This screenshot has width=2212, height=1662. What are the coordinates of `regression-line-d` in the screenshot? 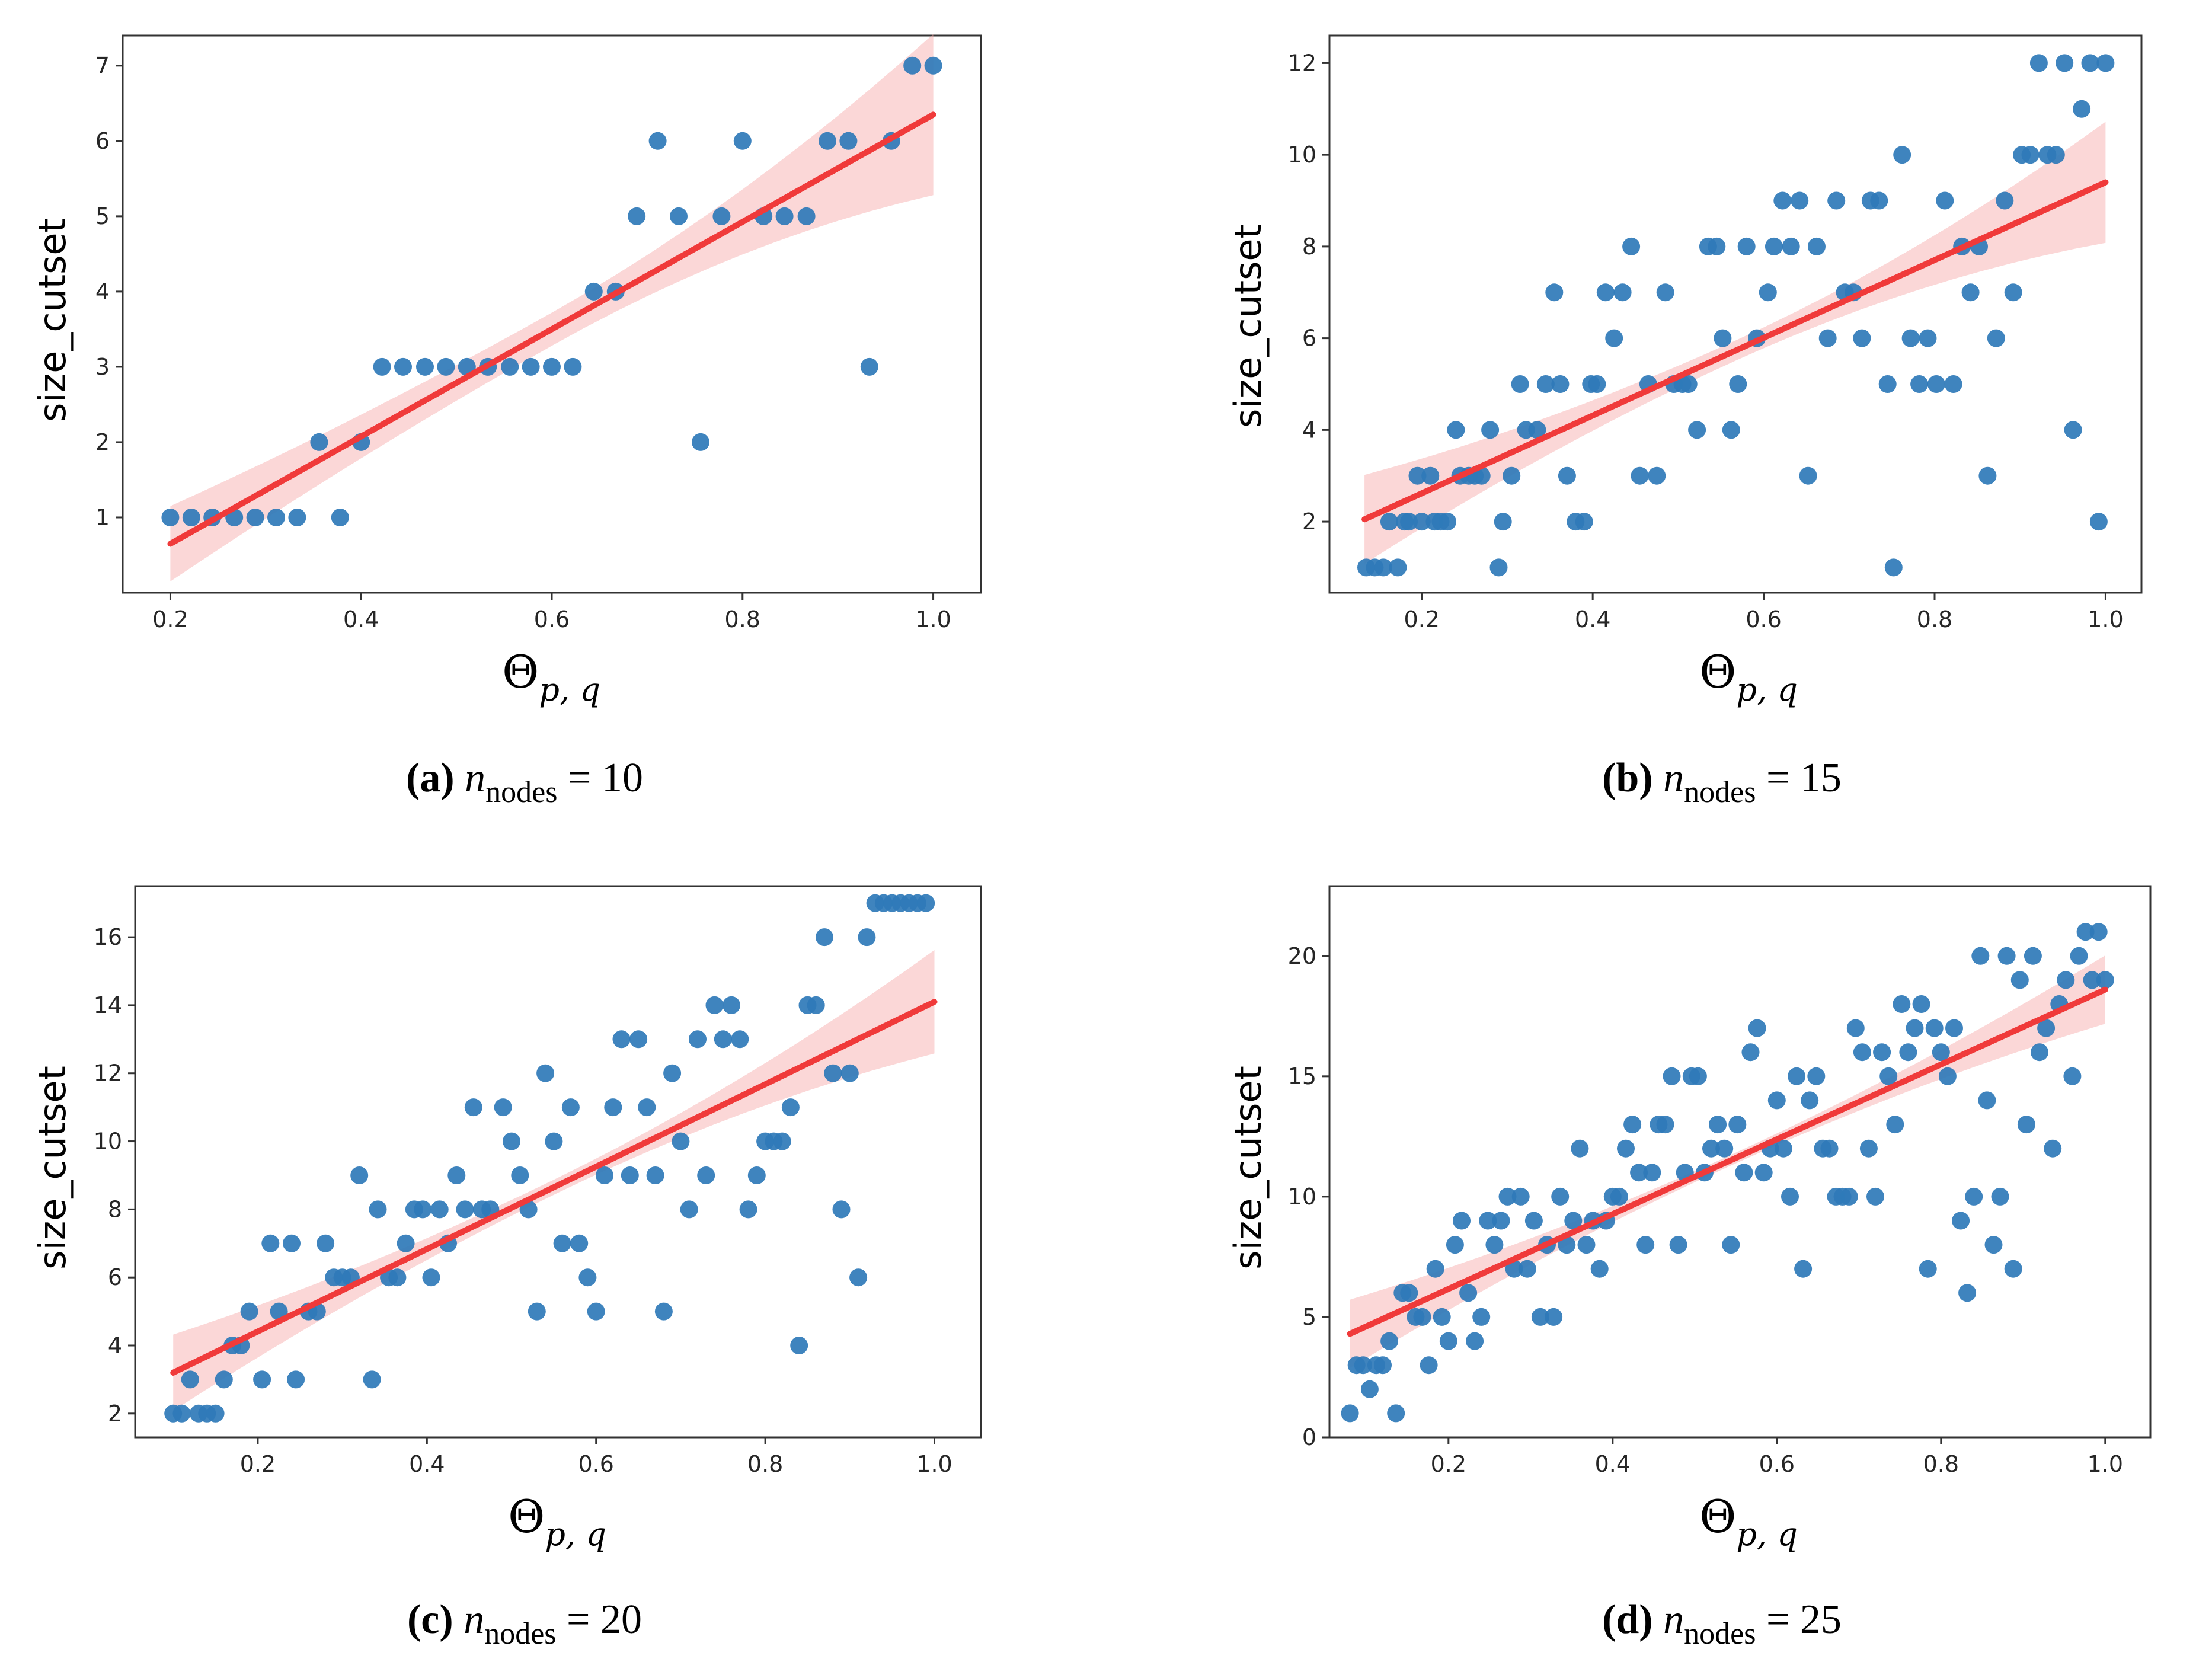 It's located at (1727, 1161).